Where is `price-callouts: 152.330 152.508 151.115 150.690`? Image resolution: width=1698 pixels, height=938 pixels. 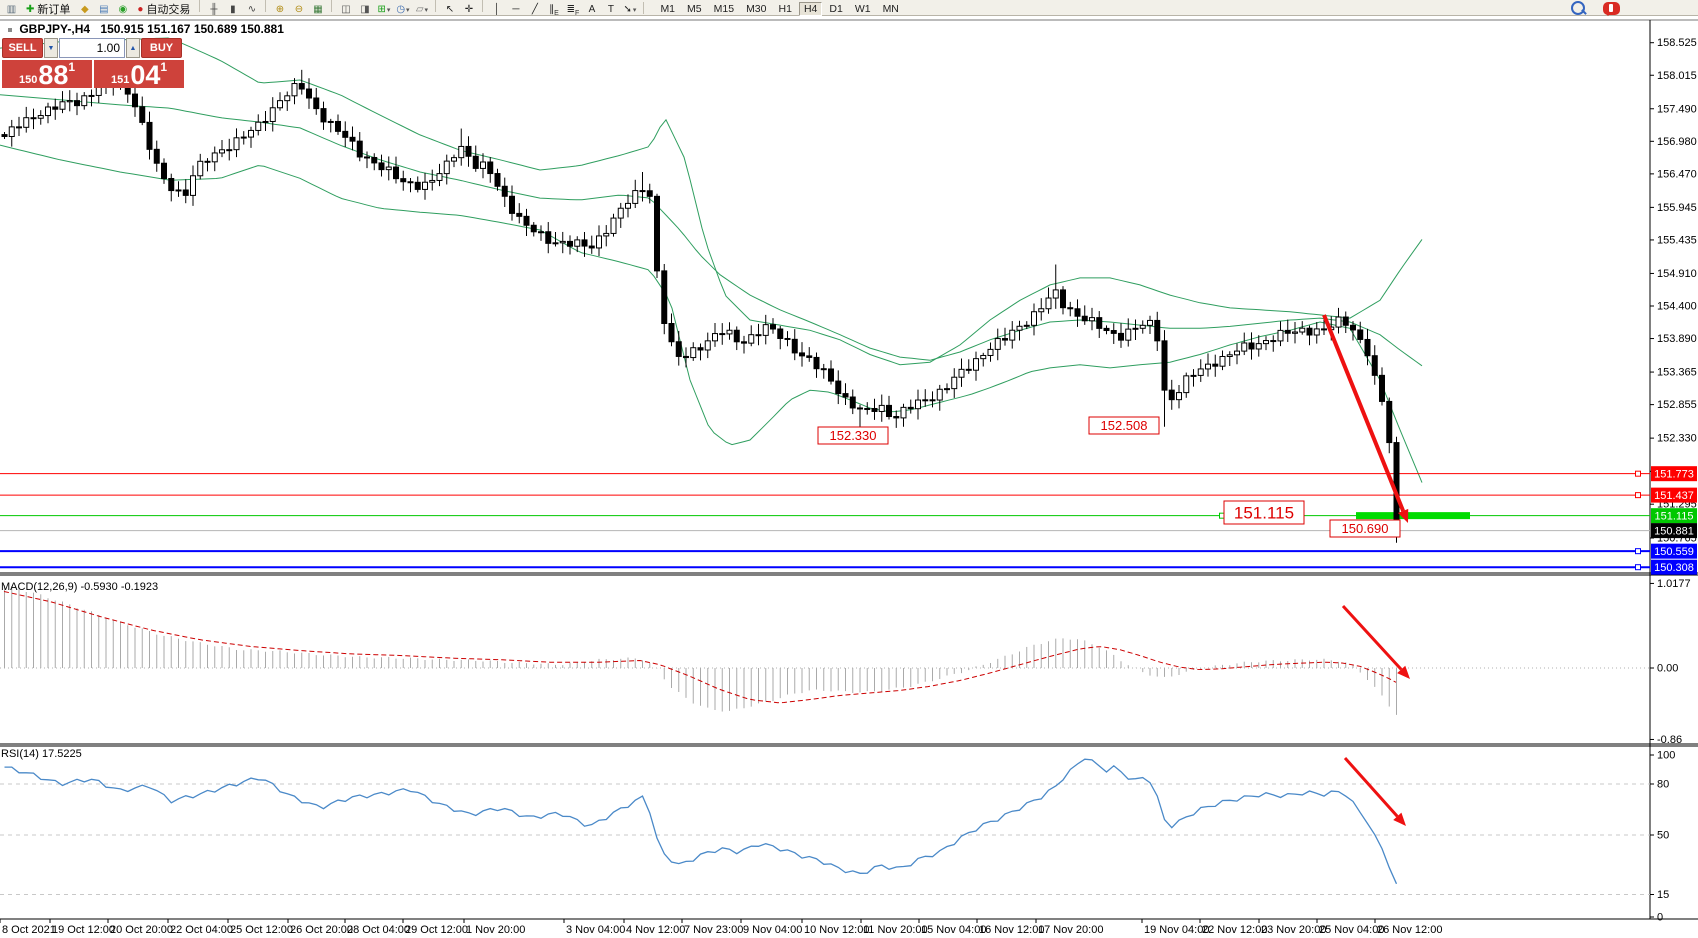
price-callouts: 152.330 152.508 151.115 150.690 is located at coordinates (1109, 477).